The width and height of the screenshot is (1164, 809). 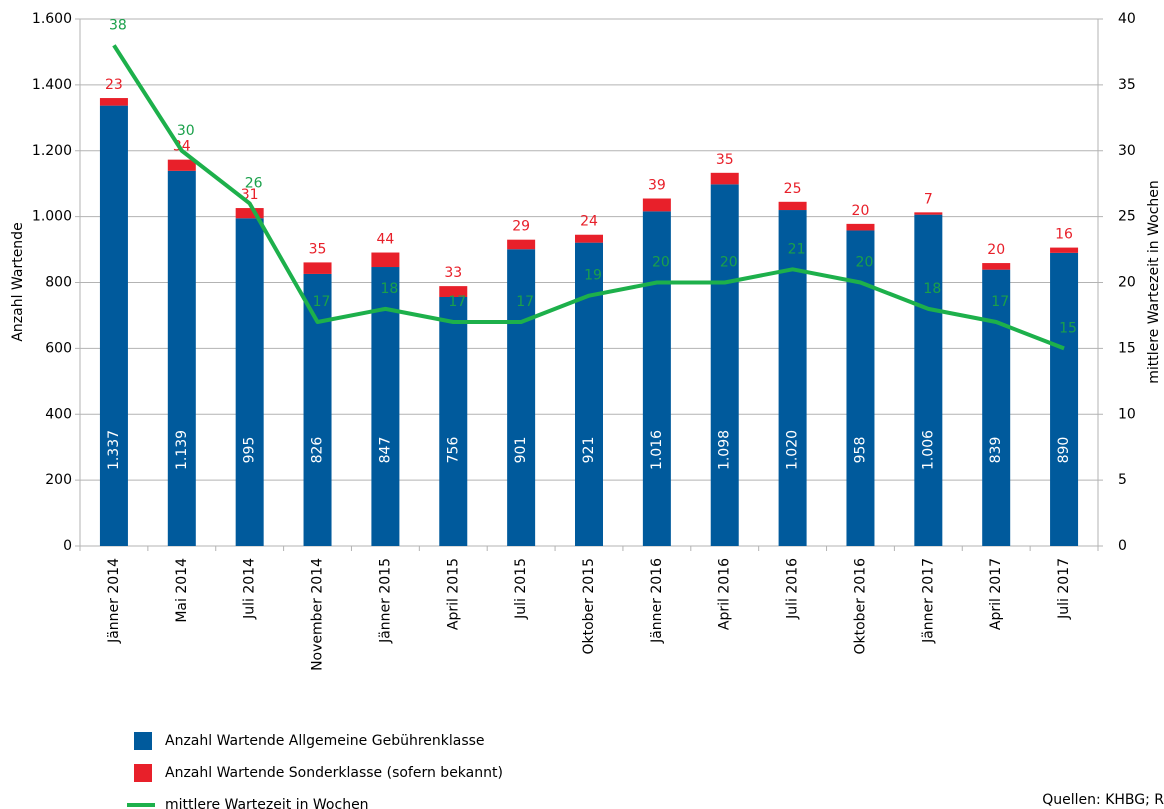 What do you see at coordinates (521, 589) in the screenshot?
I see `x-tick-label: Juli 2015` at bounding box center [521, 589].